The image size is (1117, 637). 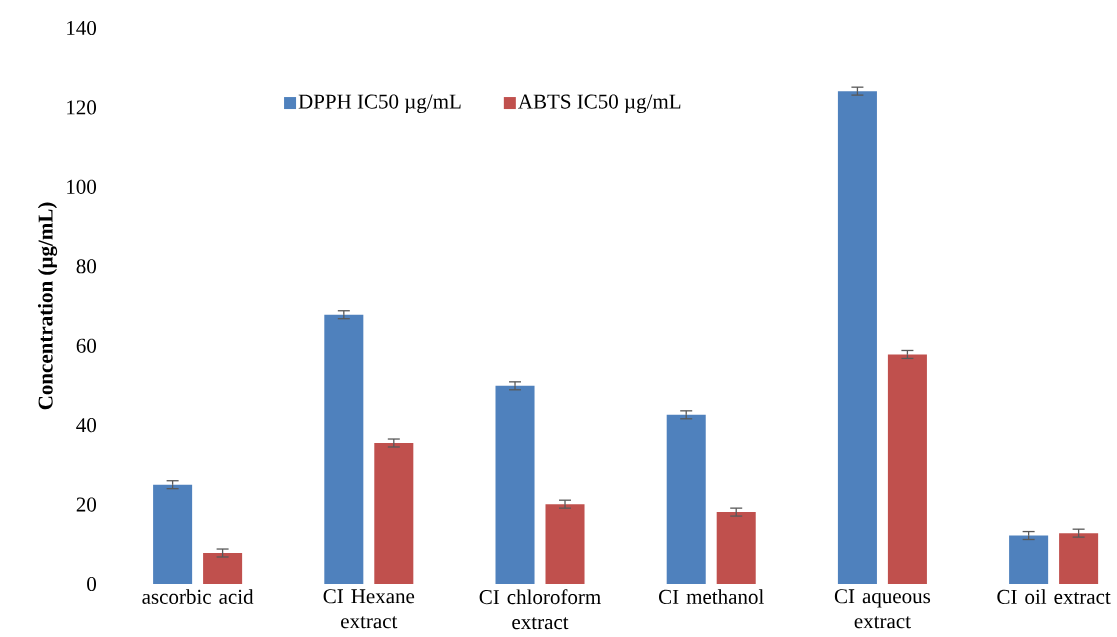 What do you see at coordinates (198, 596) in the screenshot?
I see `x-tick-label: ascorbic acid` at bounding box center [198, 596].